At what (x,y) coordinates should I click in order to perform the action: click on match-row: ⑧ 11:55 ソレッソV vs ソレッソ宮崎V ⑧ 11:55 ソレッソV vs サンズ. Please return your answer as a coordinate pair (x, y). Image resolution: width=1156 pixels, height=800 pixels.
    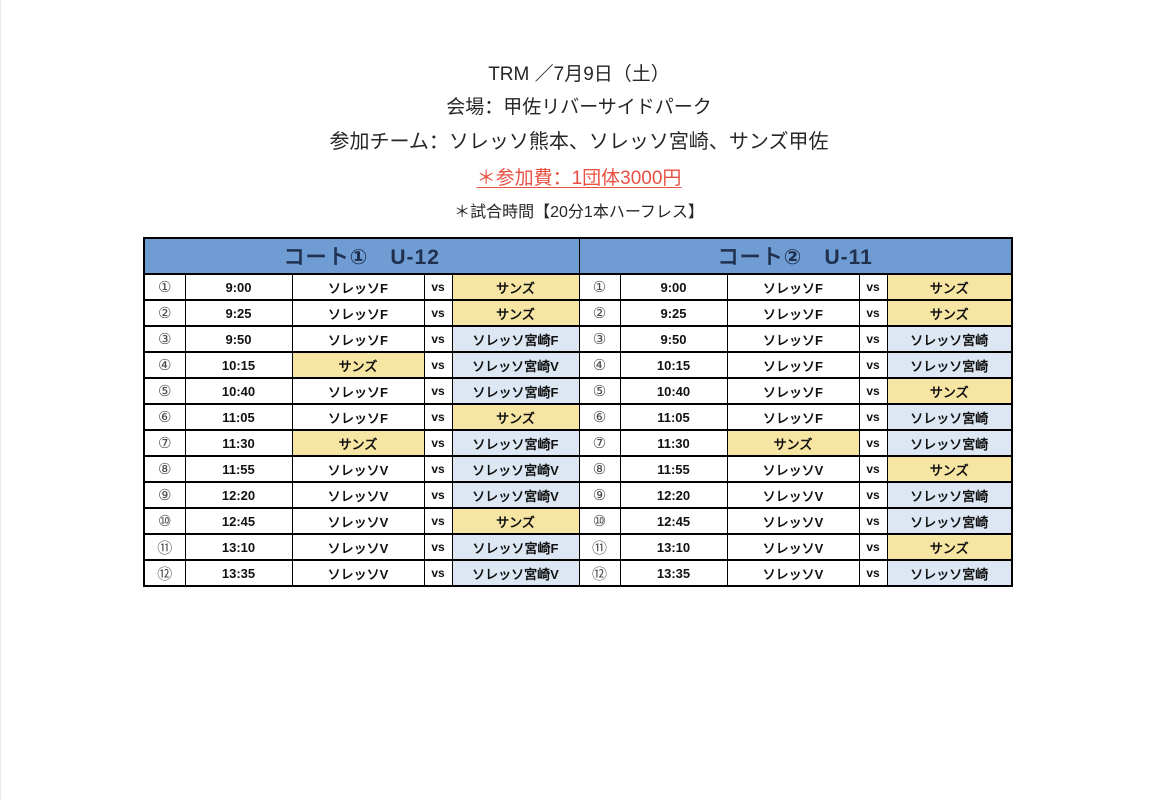
    Looking at the image, I should click on (578, 469).